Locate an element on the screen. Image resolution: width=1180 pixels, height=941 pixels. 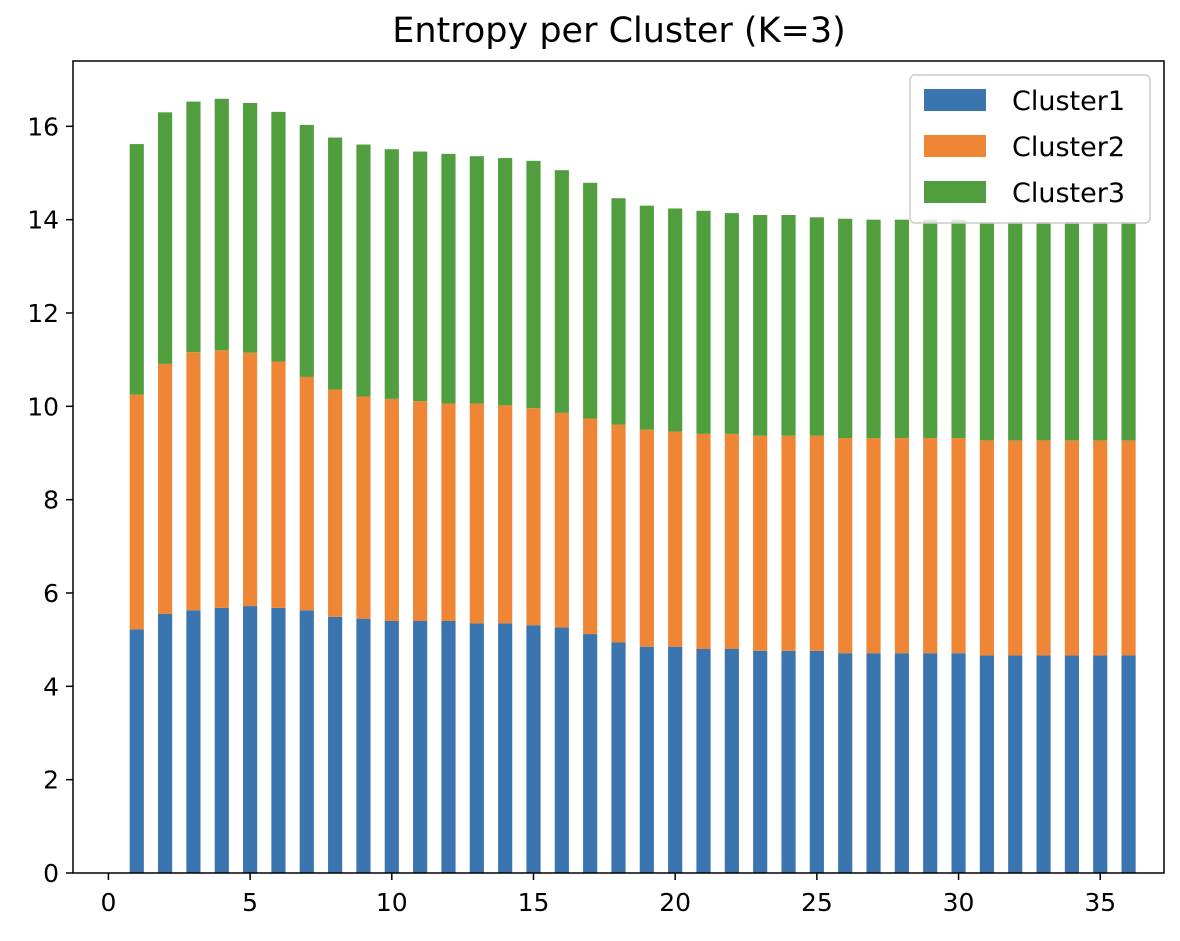
x-tick-label: 20 is located at coordinates (675, 902).